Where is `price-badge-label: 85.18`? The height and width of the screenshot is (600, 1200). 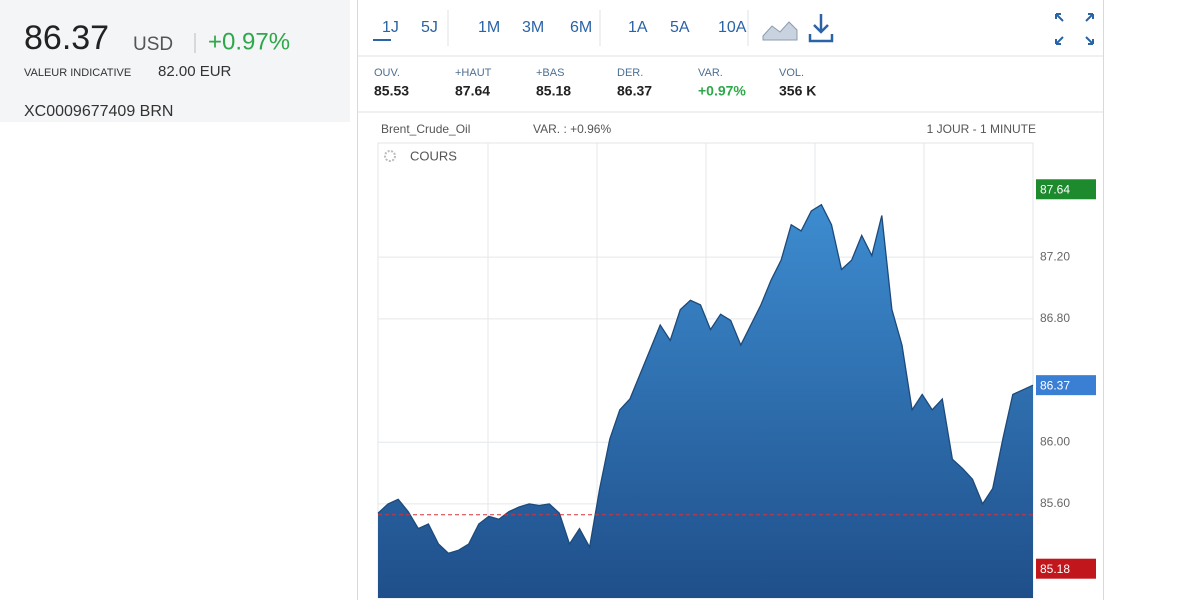
price-badge-label: 85.18 is located at coordinates (1055, 569).